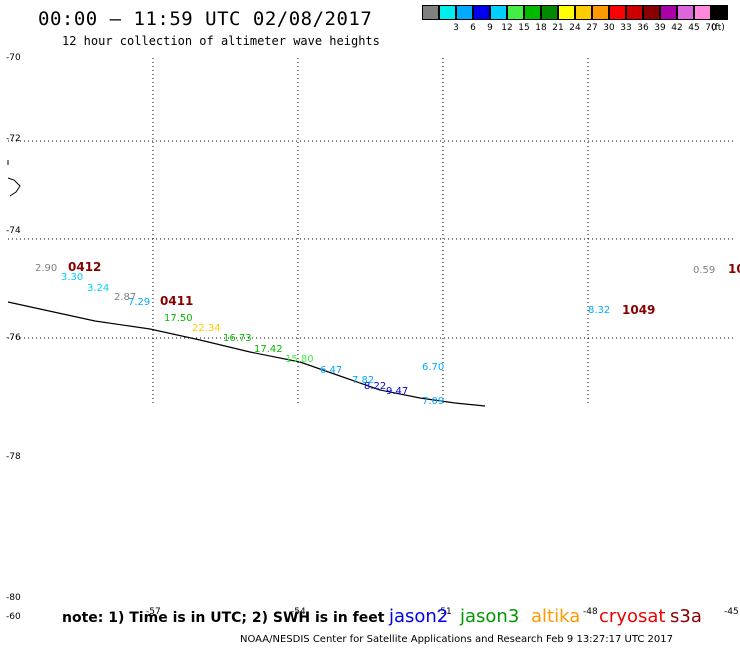  Describe the element at coordinates (704, 270) in the screenshot. I see `wave-height-value: 0.59` at that location.